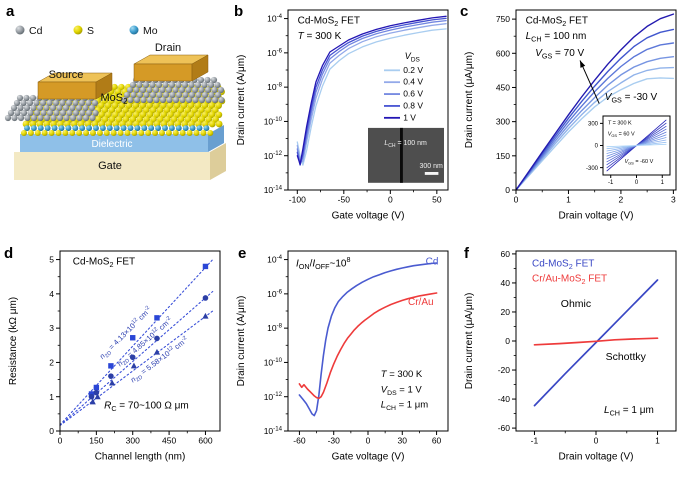  Describe the element at coordinates (595, 457) in the screenshot. I see `svg-text: Drain voltage (V)` at that location.